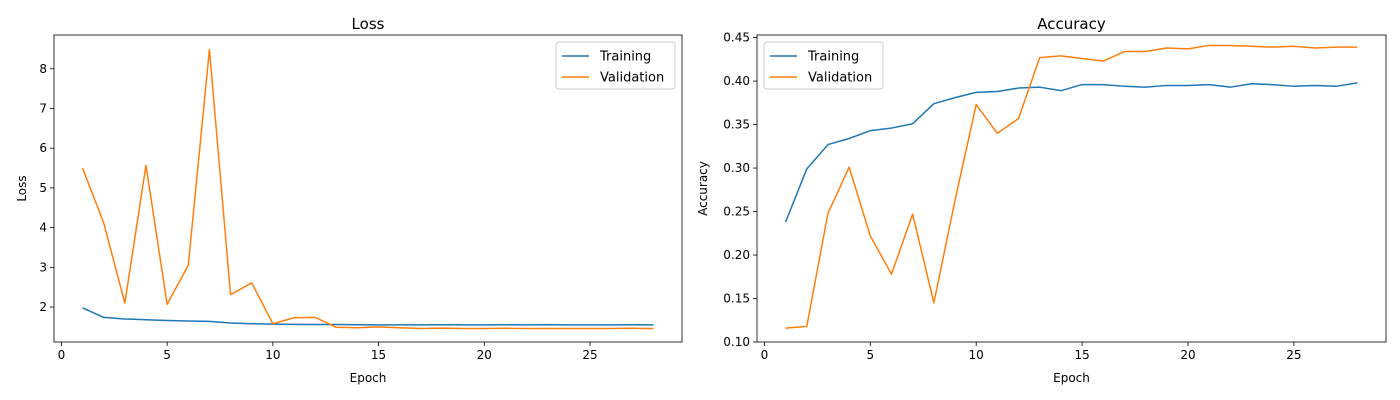 Image resolution: width=1400 pixels, height=400 pixels. I want to click on loss-y-tick-label: 5, so click(43, 188).